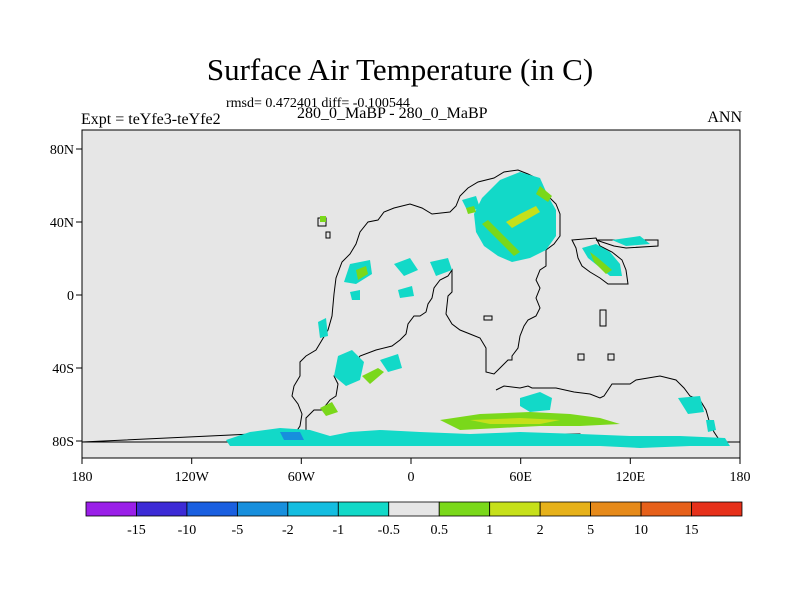 The height and width of the screenshot is (600, 800). What do you see at coordinates (411, 477) in the screenshot?
I see `x-tick-label: 0` at bounding box center [411, 477].